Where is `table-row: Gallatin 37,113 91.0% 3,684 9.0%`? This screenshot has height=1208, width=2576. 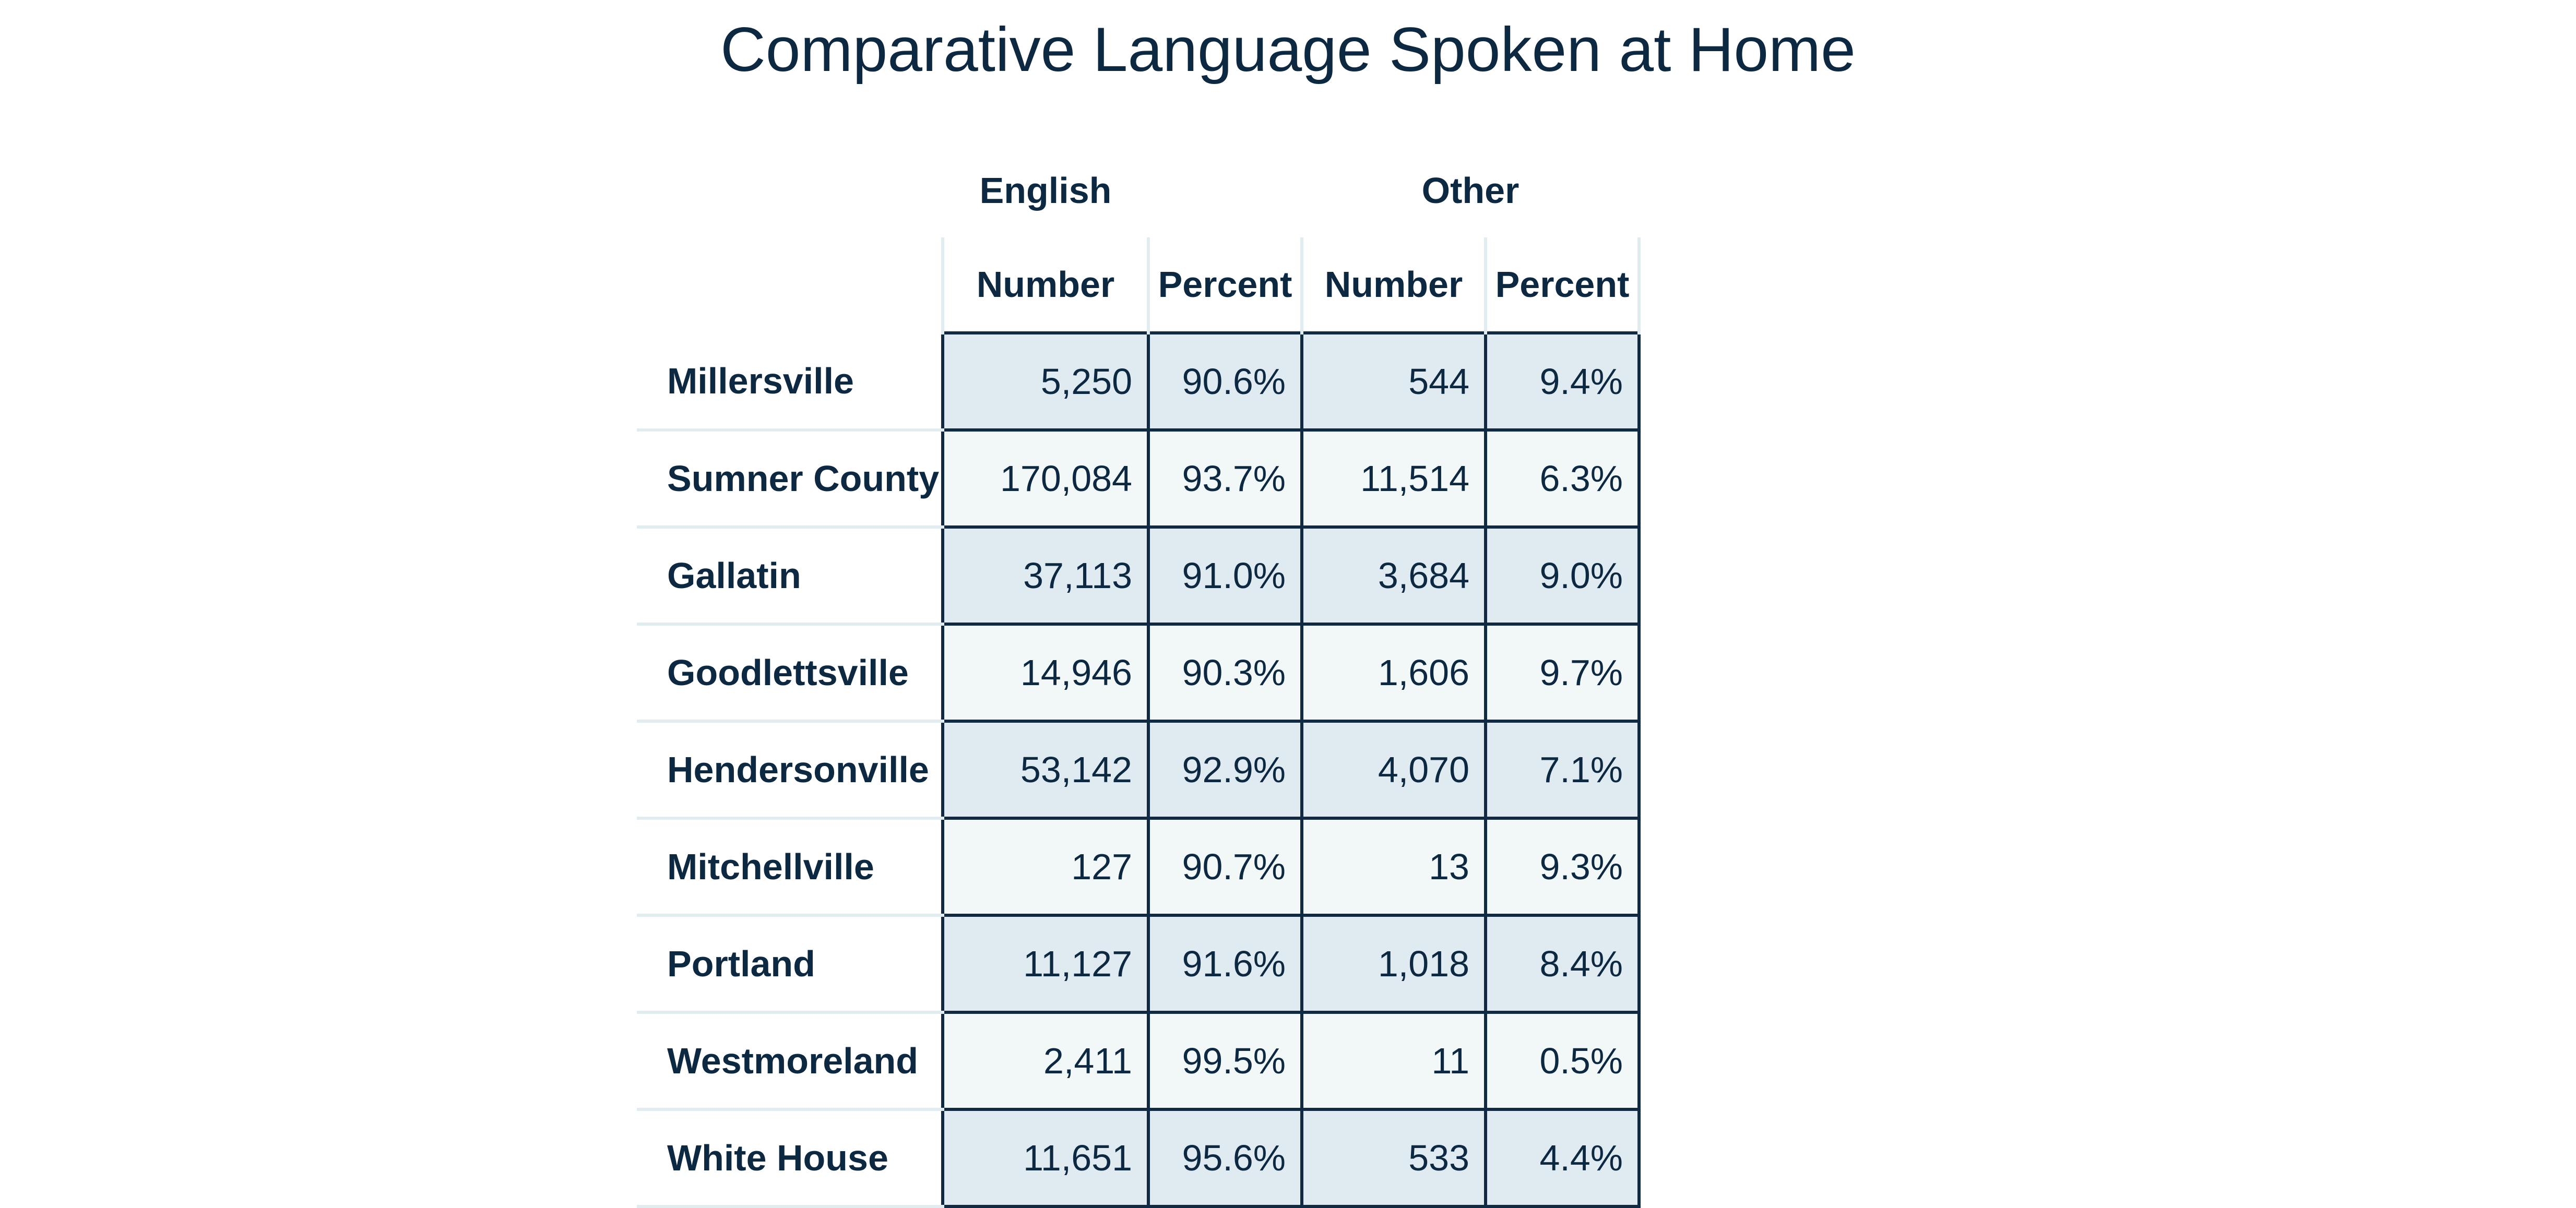 table-row: Gallatin 37,113 91.0% 3,684 9.0% is located at coordinates (1139, 575).